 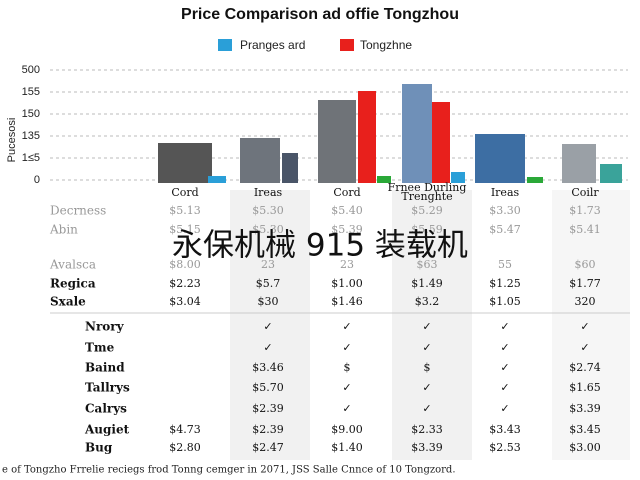 What do you see at coordinates (505, 283) in the screenshot?
I see `table-cell: $1.25` at bounding box center [505, 283].